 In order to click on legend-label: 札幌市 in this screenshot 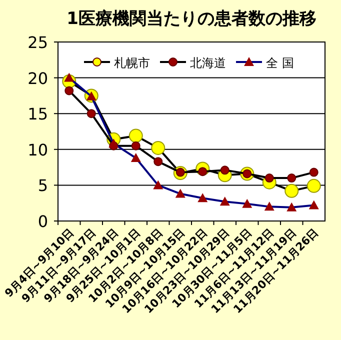, I will do `click(132, 63)`.